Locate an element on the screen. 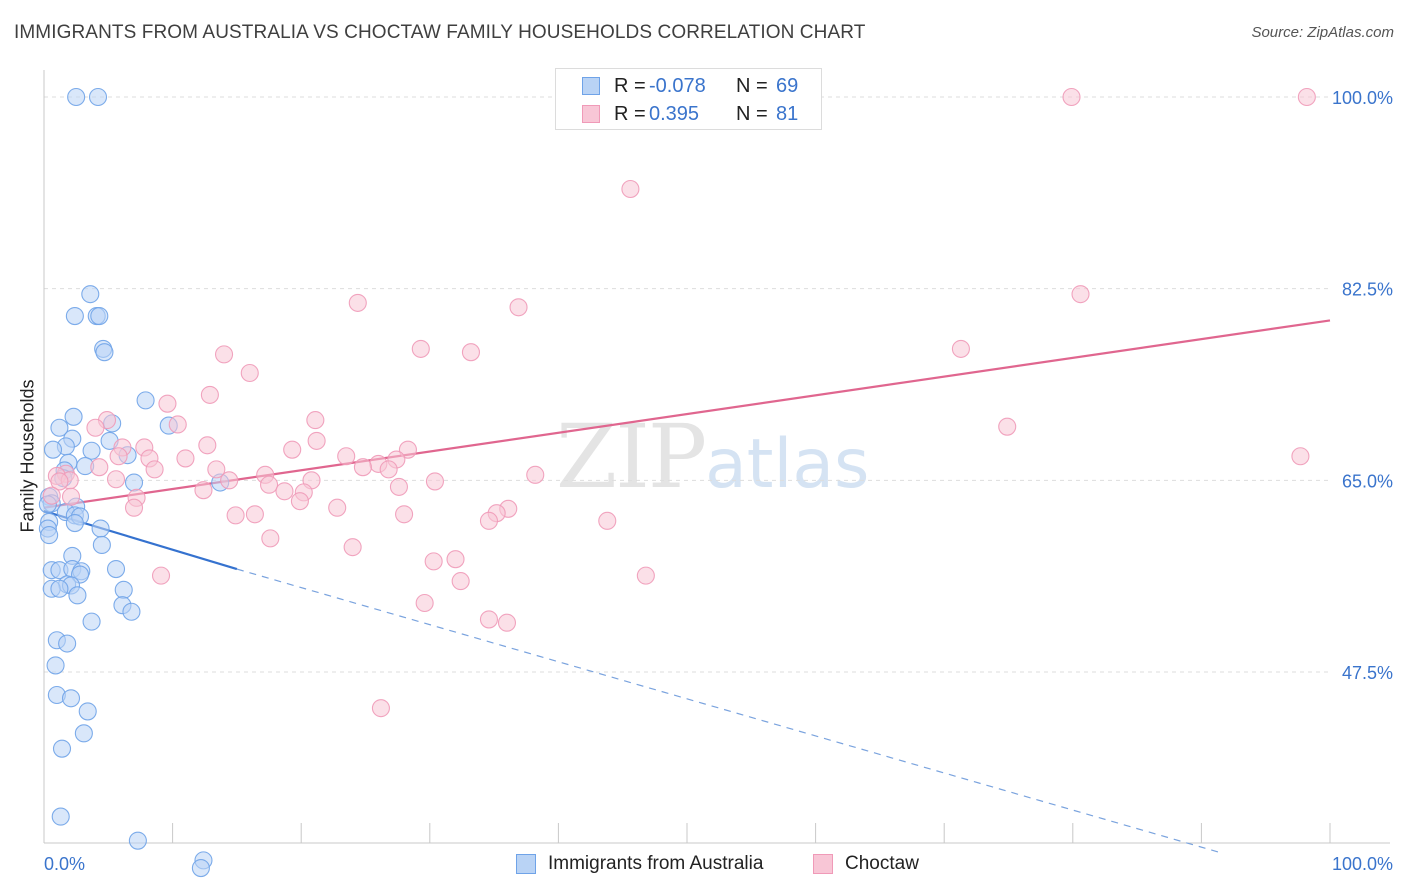 Image resolution: width=1406 pixels, height=892 pixels. y-tick-label: 82.5% is located at coordinates (1367, 290).